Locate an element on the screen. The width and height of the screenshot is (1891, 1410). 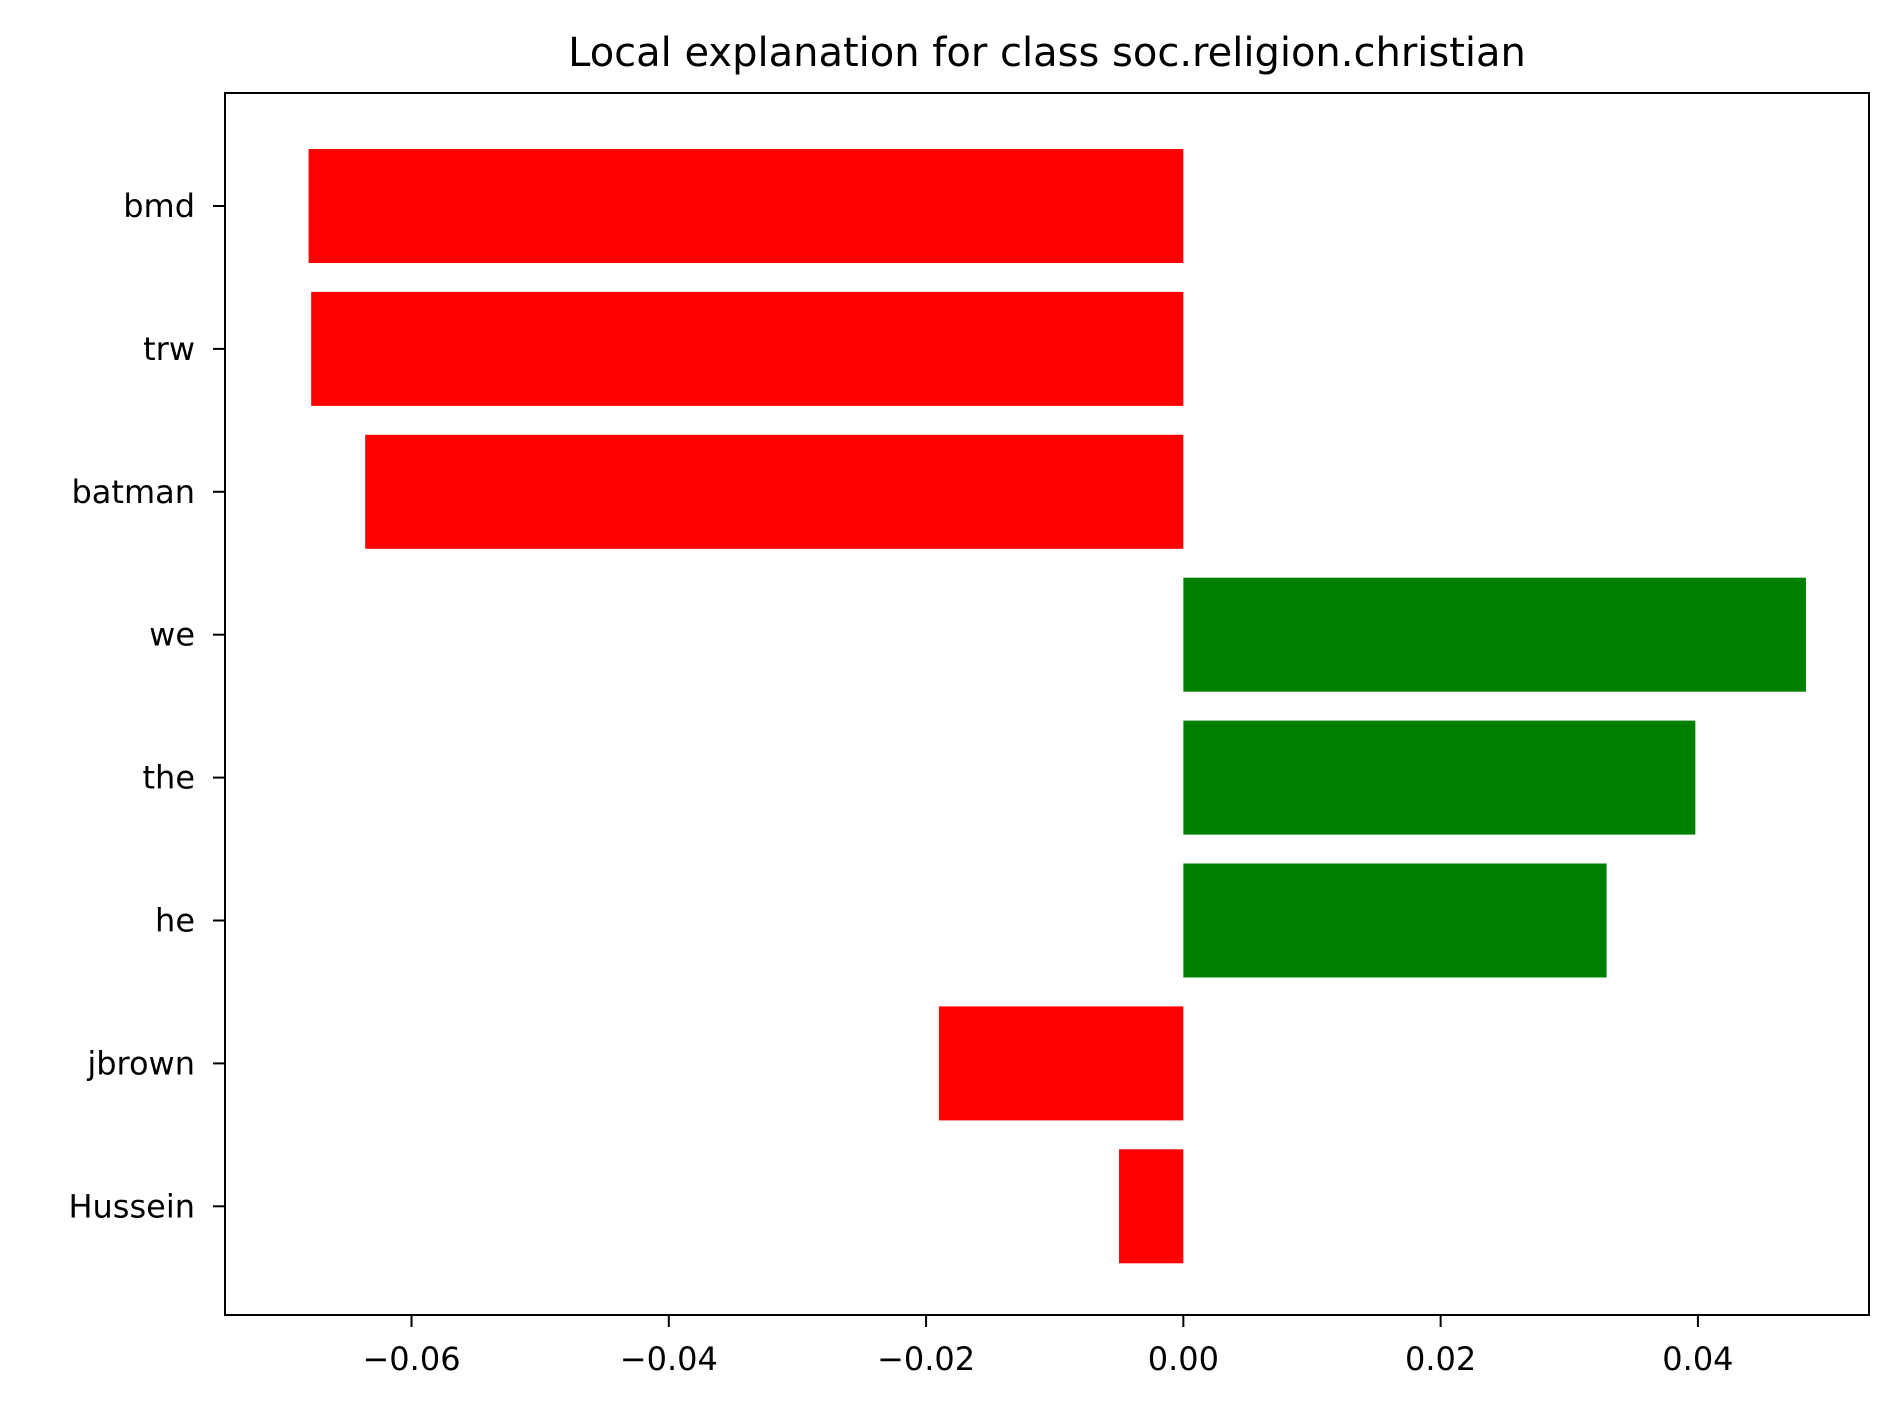
bar-batman is located at coordinates (774, 491).